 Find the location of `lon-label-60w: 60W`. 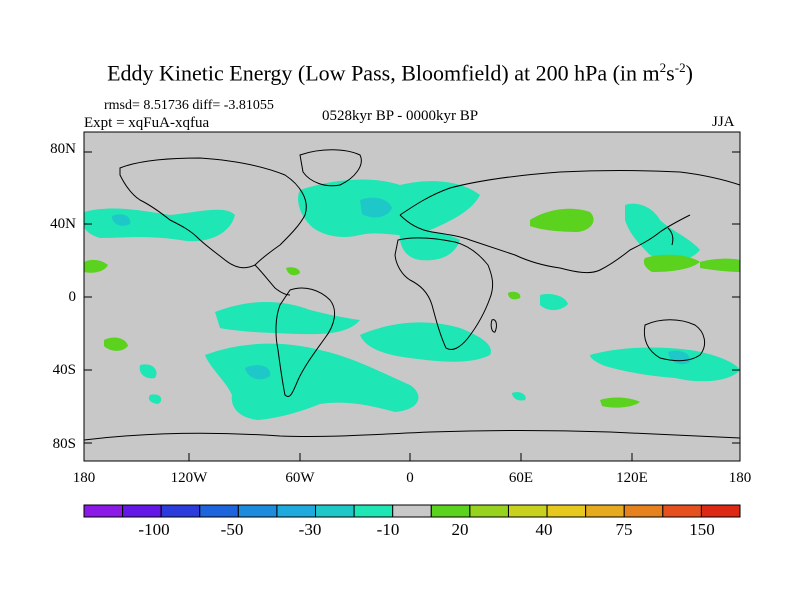

lon-label-60w: 60W is located at coordinates (300, 478).